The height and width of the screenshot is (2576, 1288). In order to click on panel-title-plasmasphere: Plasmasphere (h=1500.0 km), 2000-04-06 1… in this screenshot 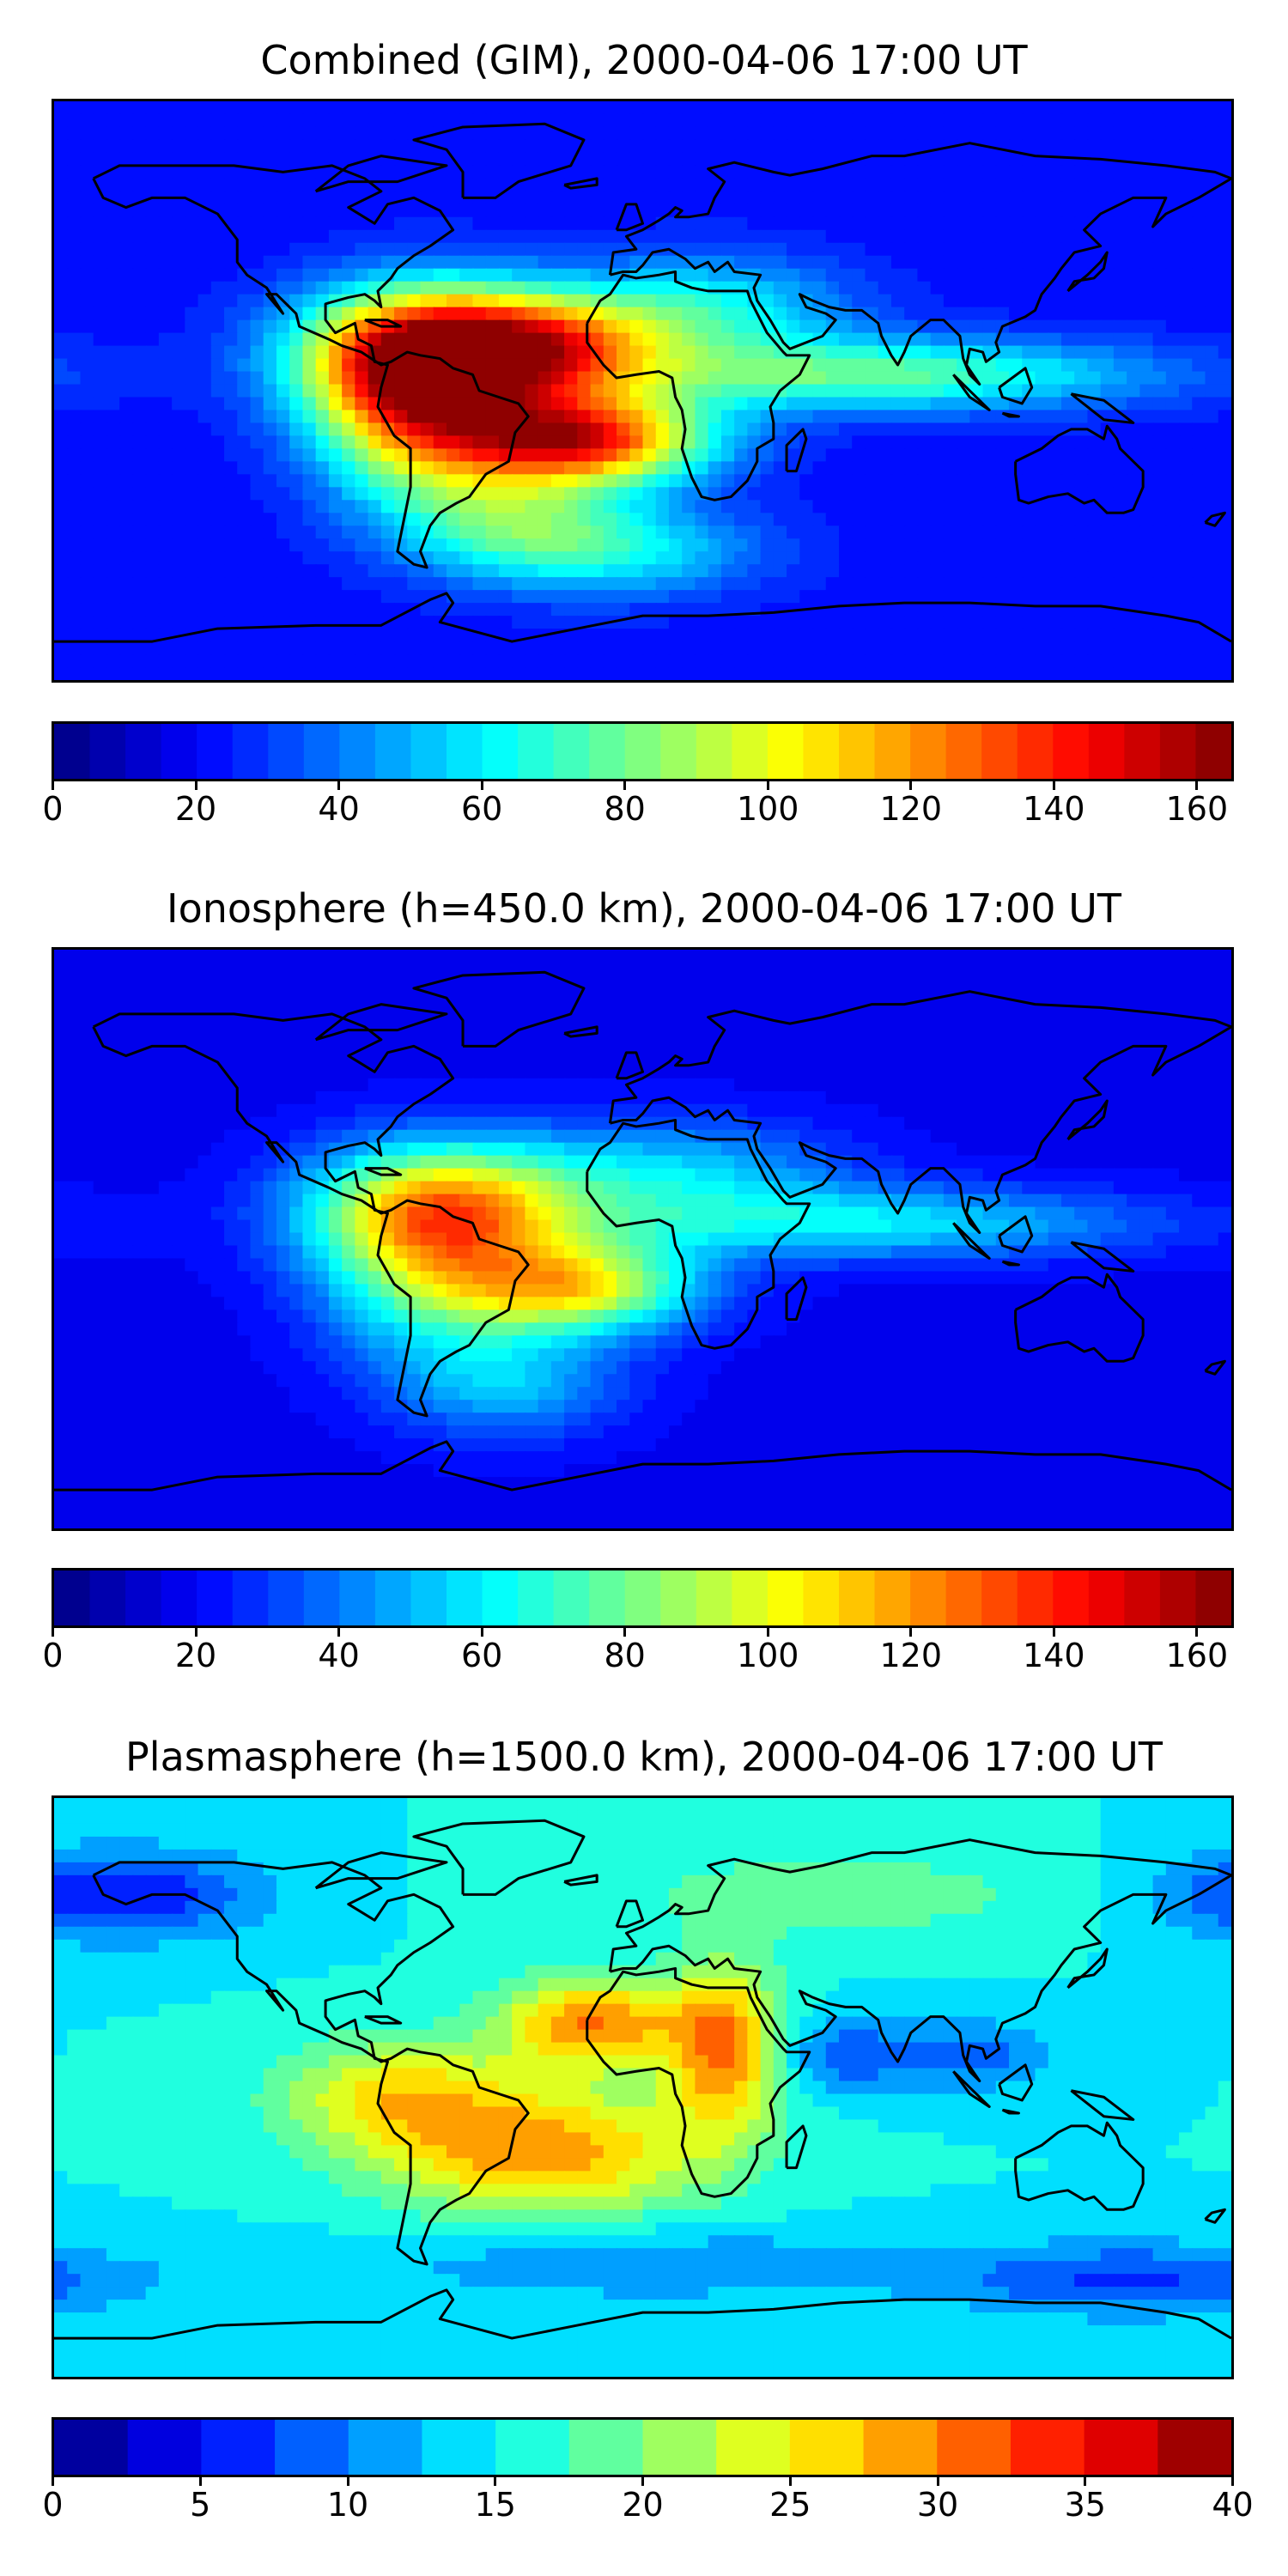, I will do `click(644, 1757)`.